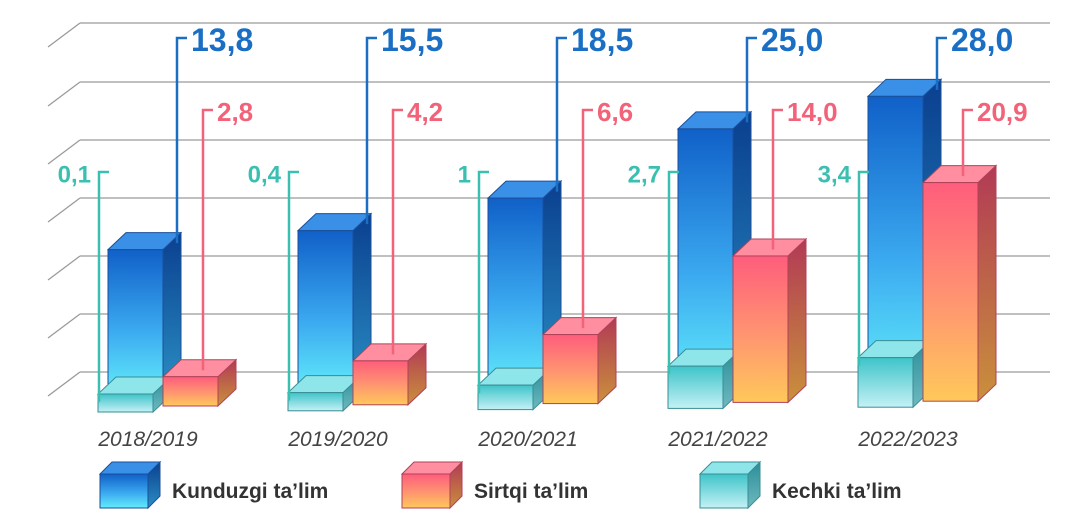 The height and width of the screenshot is (516, 1086). What do you see at coordinates (464, 174) in the screenshot?
I see `data-label: 1` at bounding box center [464, 174].